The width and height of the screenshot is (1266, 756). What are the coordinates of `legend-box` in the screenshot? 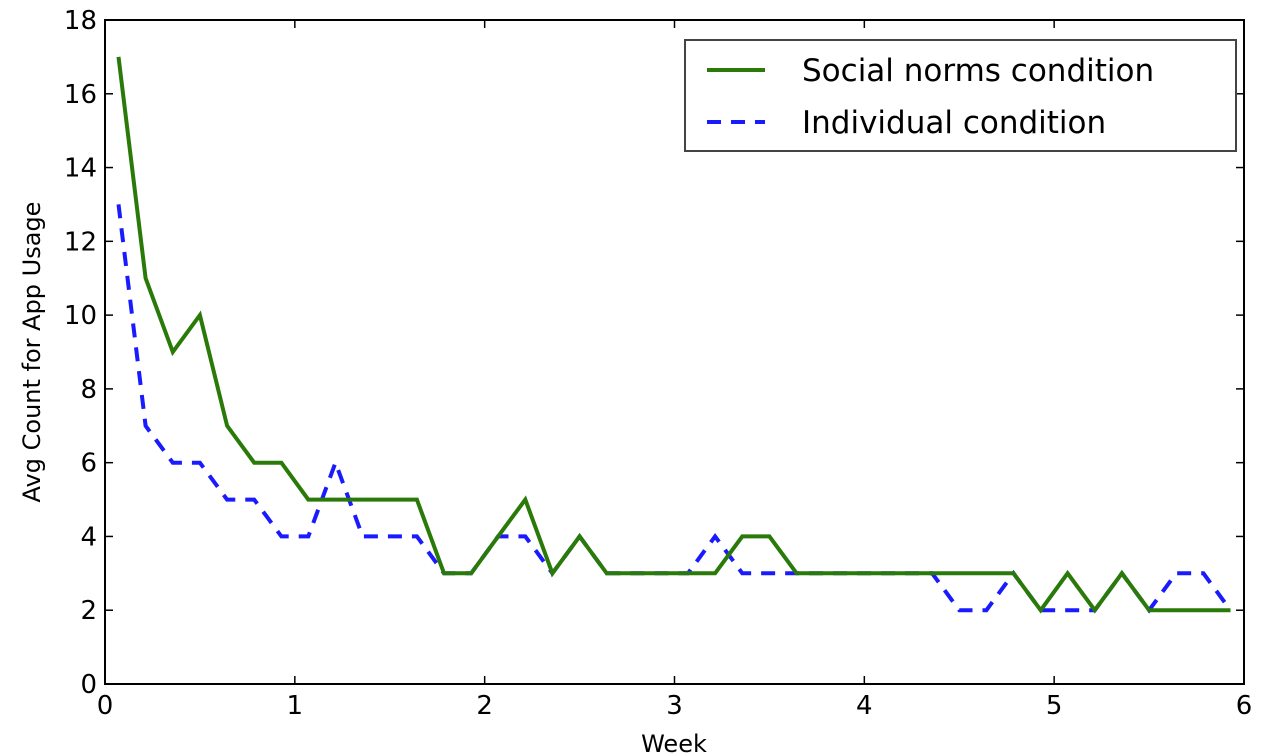 It's located at (960, 95).